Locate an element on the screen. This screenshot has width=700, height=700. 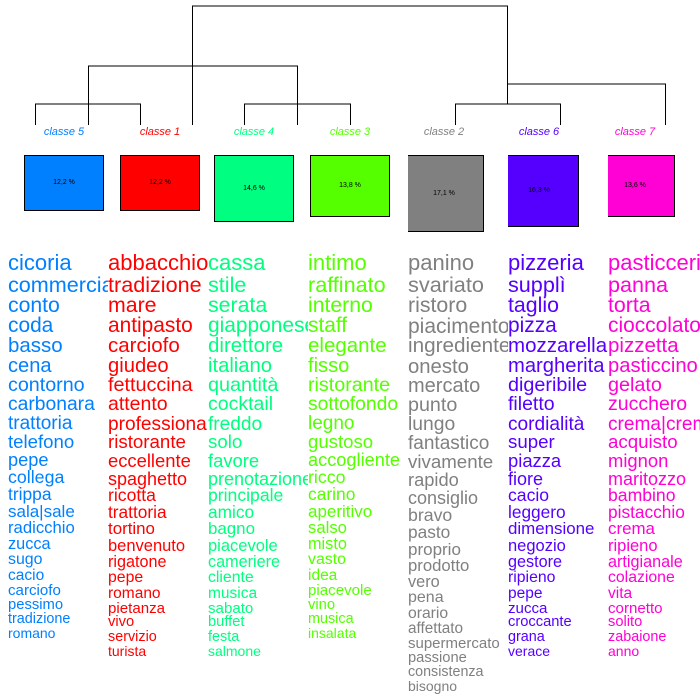
class-word: quantità is located at coordinates (243, 385).